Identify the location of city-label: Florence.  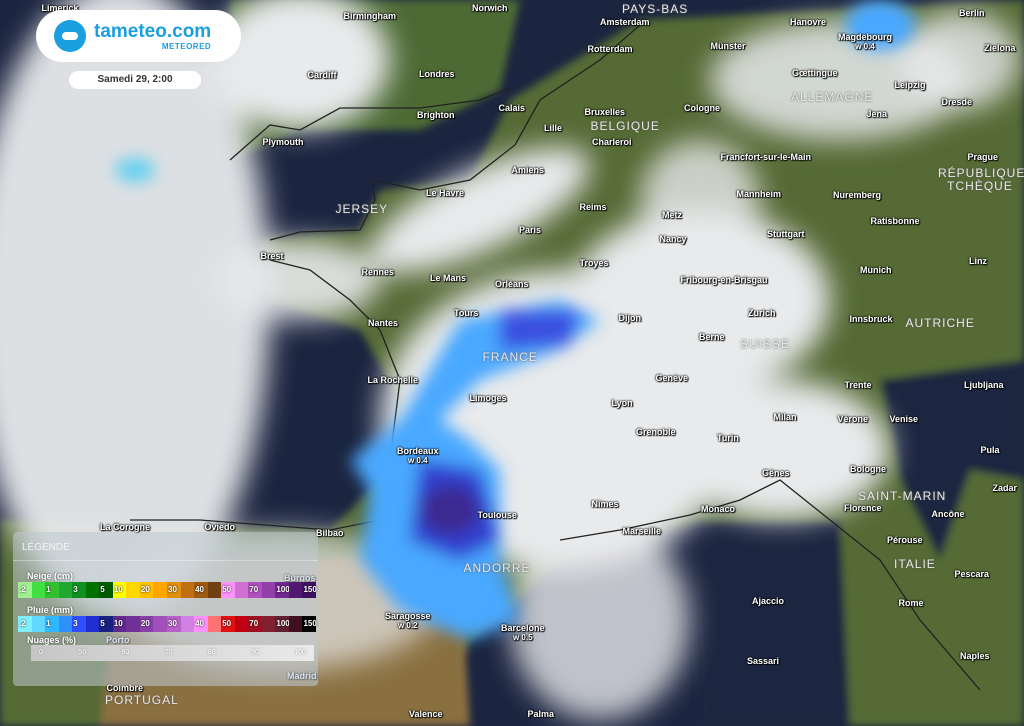
(863, 508).